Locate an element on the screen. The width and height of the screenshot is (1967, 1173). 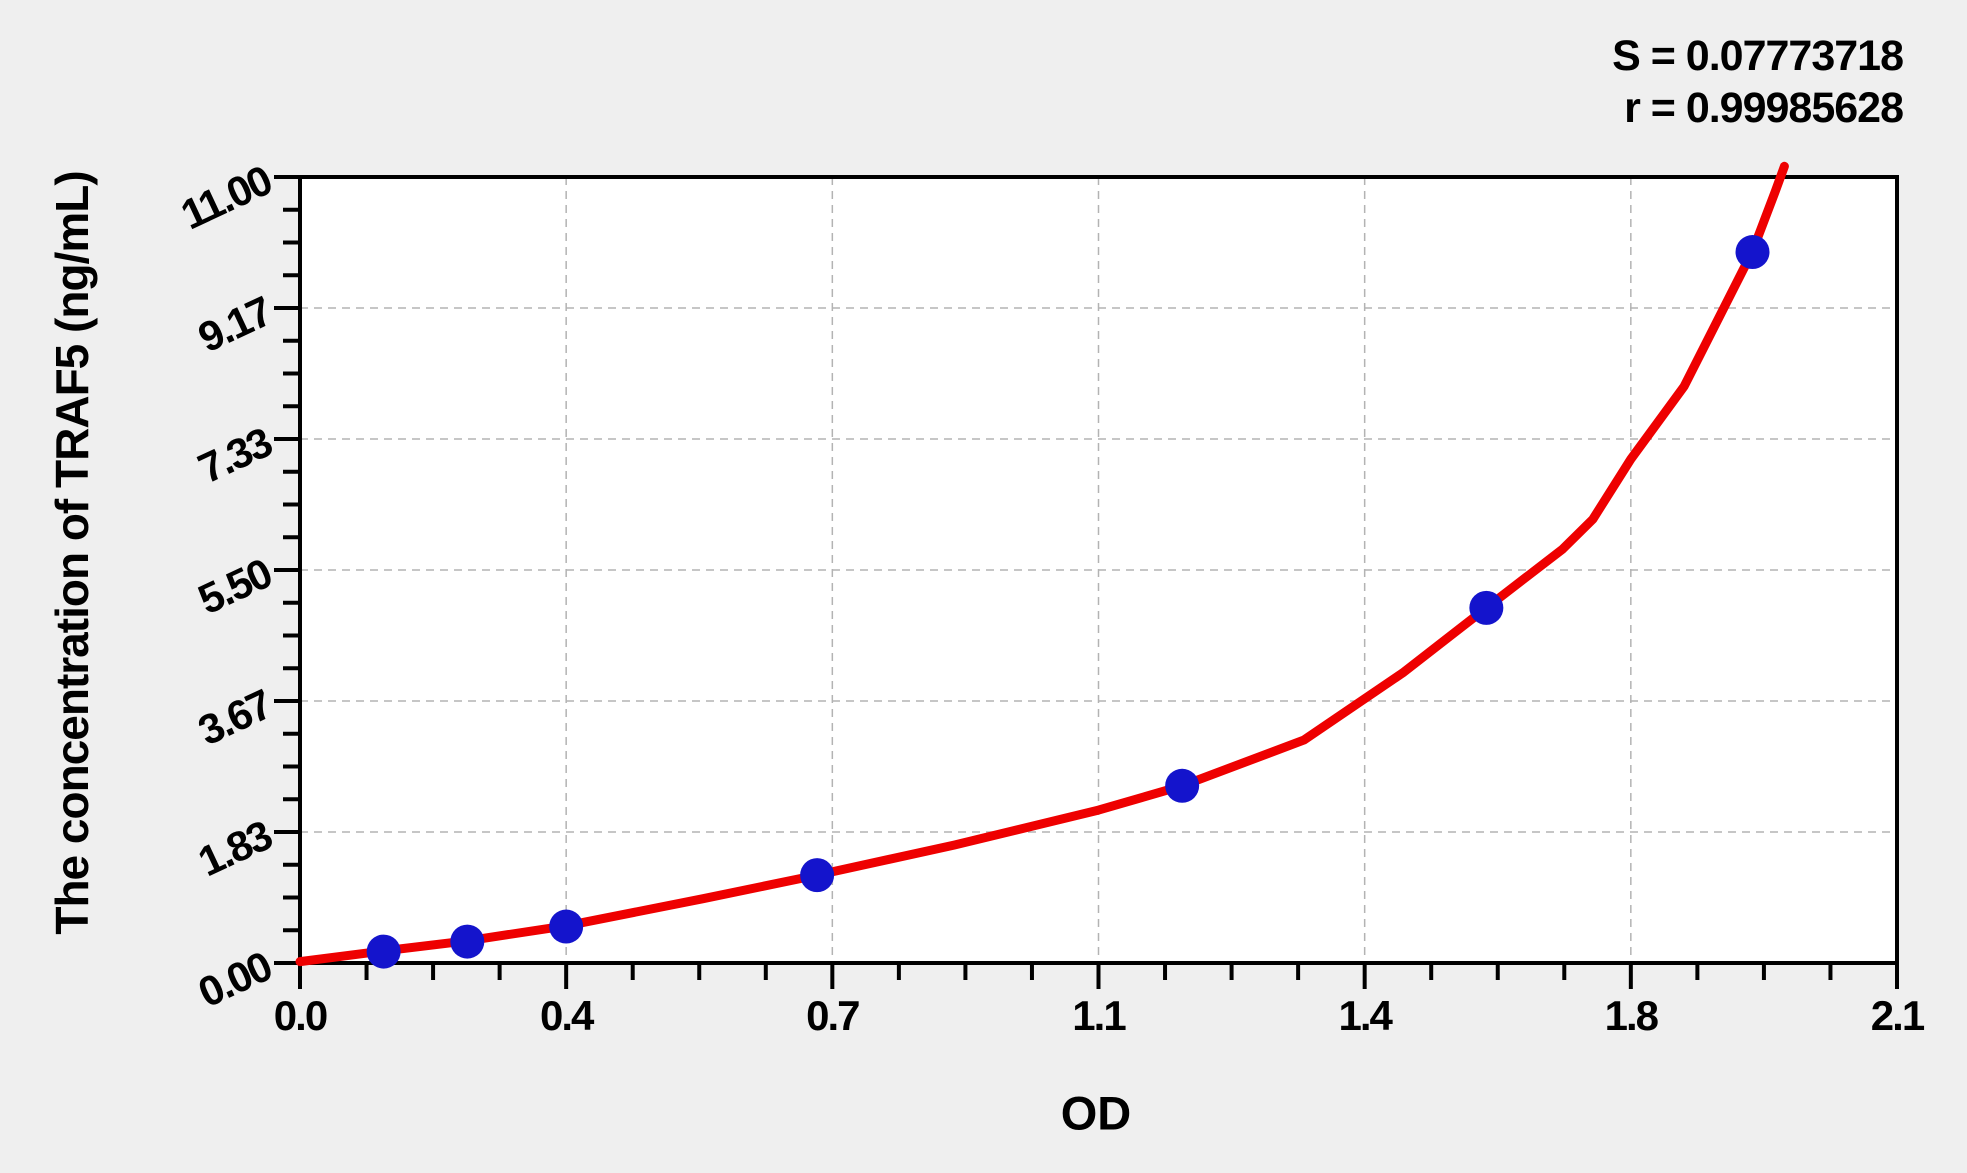
stat-s-value: S = 0.07773718 is located at coordinates (1758, 56).